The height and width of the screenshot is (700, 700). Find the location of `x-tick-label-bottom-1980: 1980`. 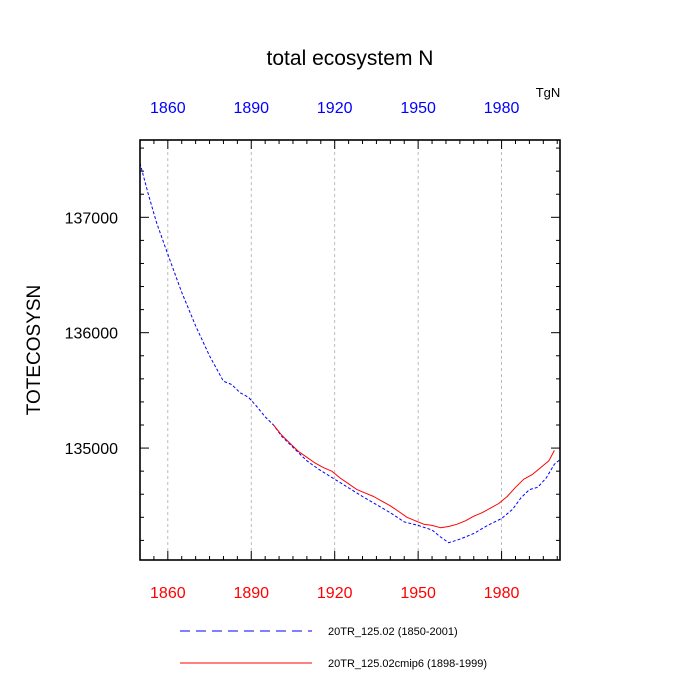

x-tick-label-bottom-1980: 1980 is located at coordinates (502, 593).